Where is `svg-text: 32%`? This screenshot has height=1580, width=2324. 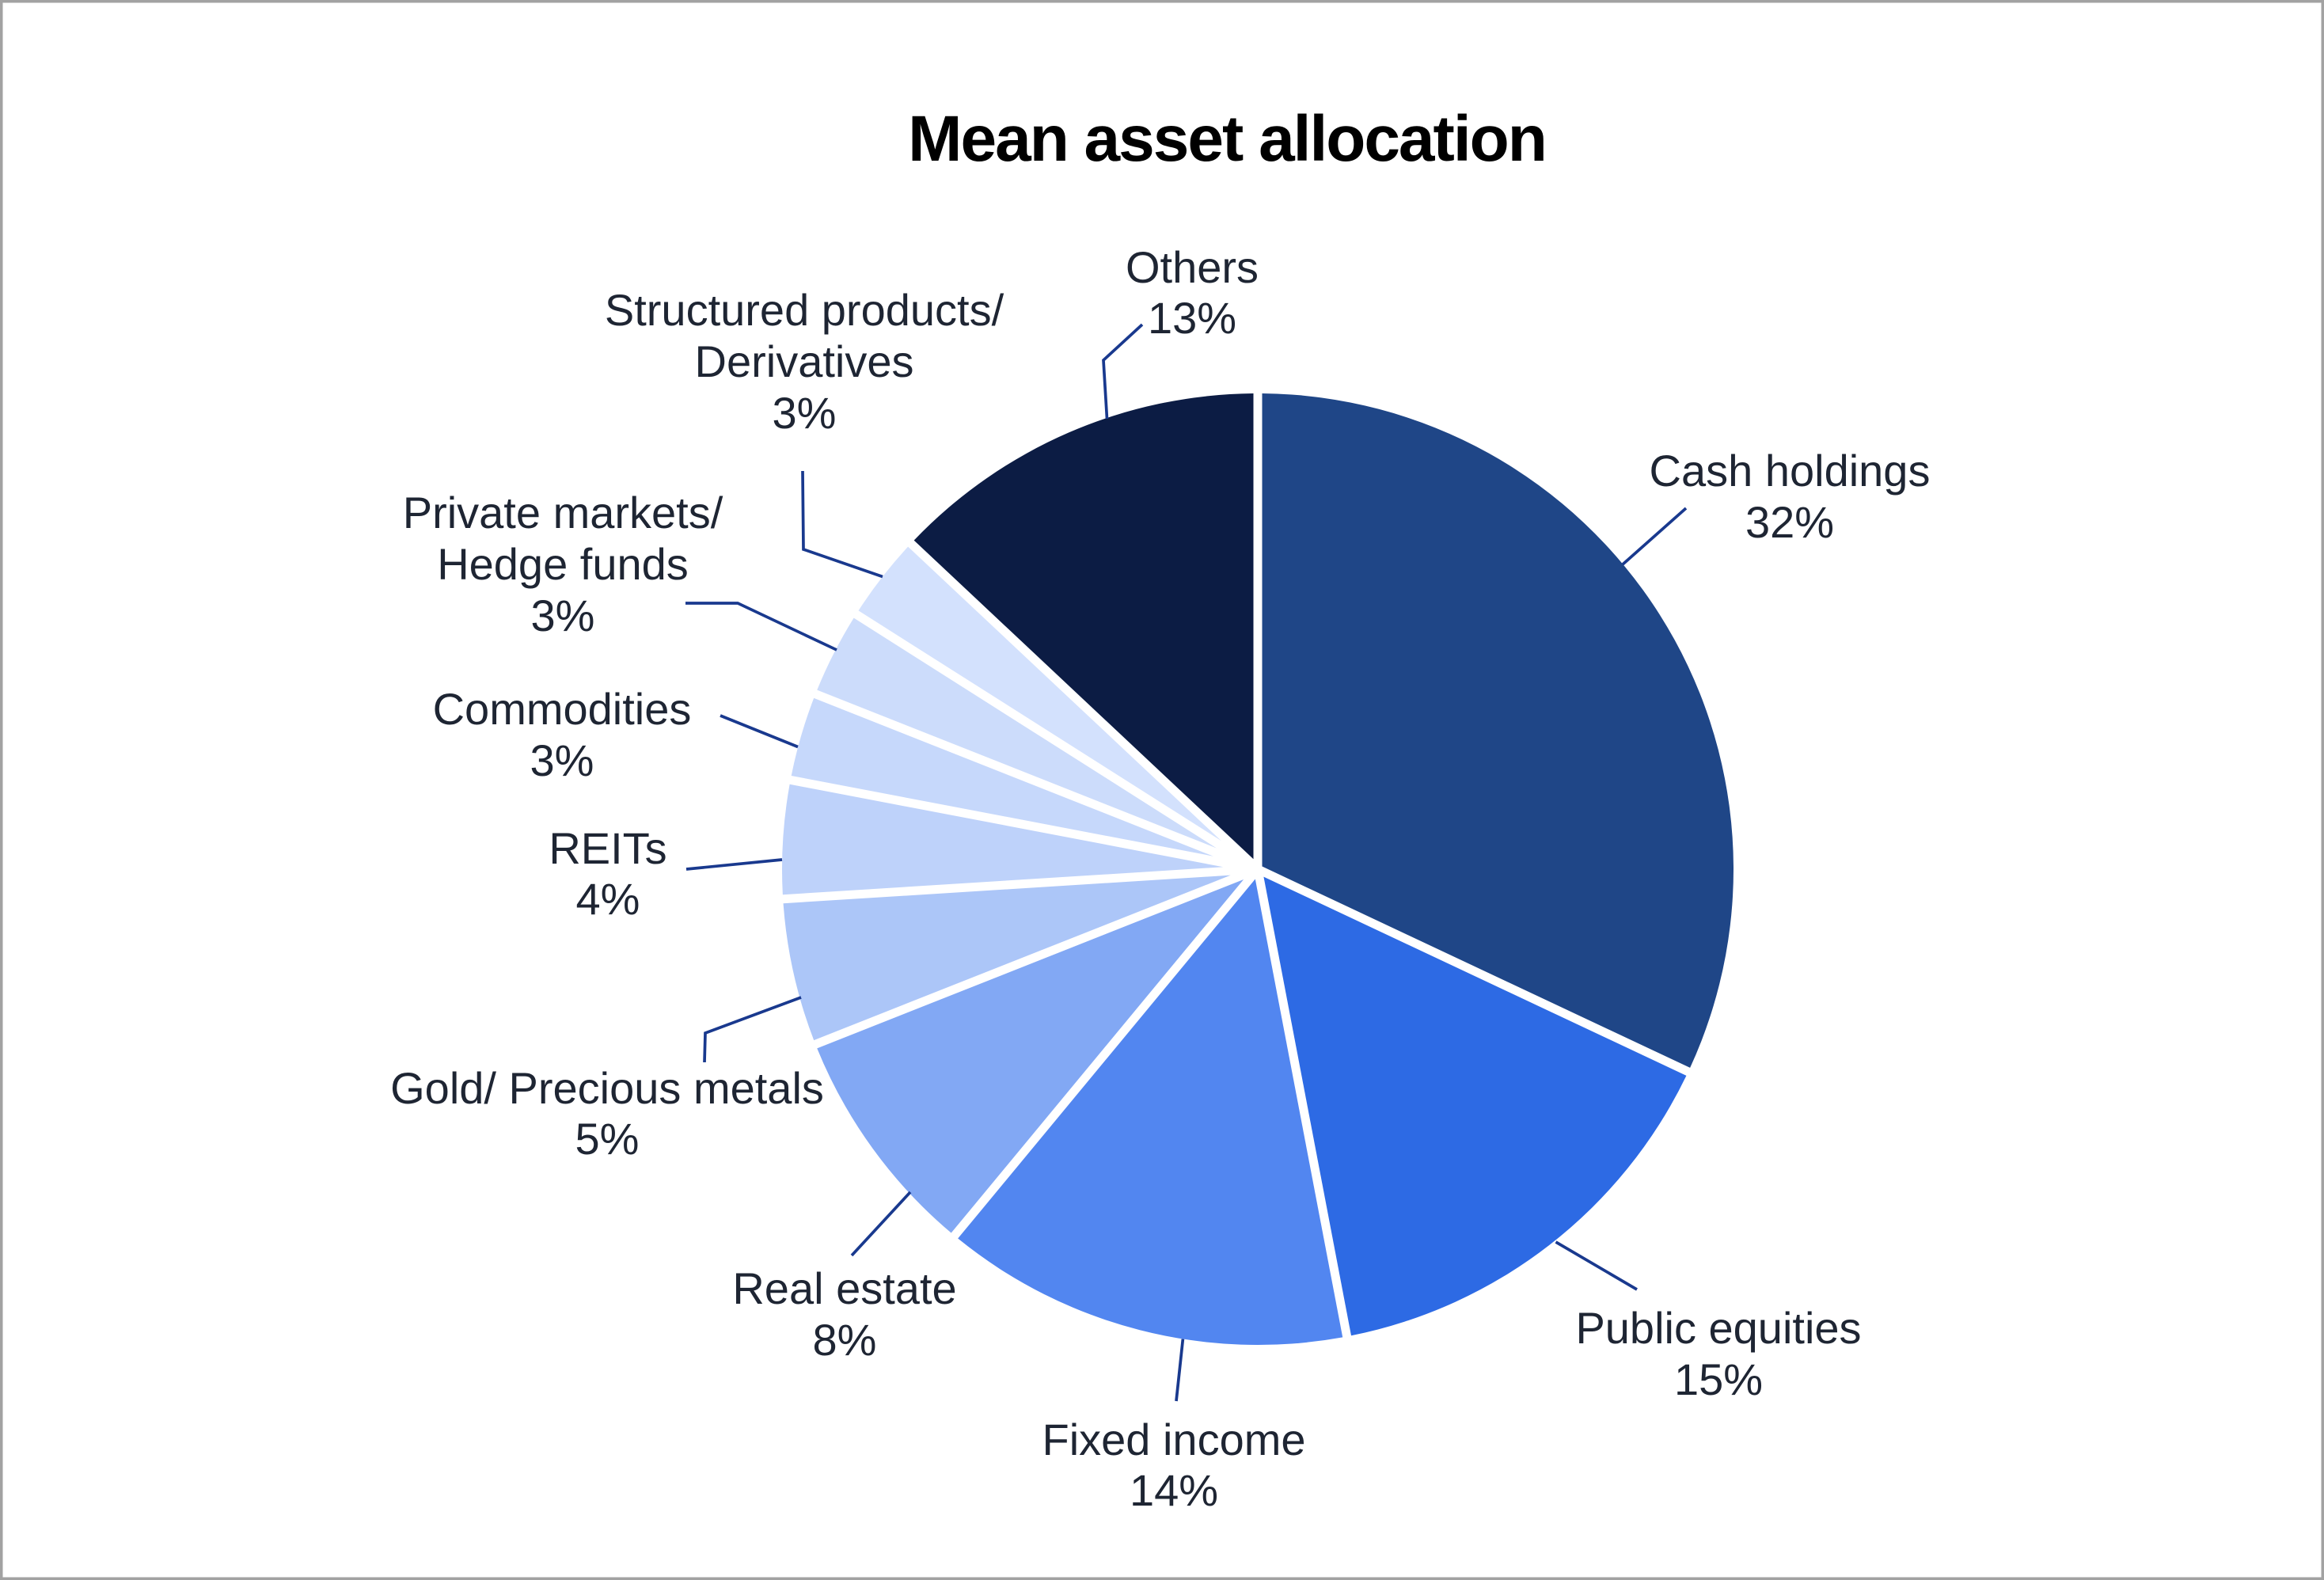
svg-text: 32% is located at coordinates (1789, 522).